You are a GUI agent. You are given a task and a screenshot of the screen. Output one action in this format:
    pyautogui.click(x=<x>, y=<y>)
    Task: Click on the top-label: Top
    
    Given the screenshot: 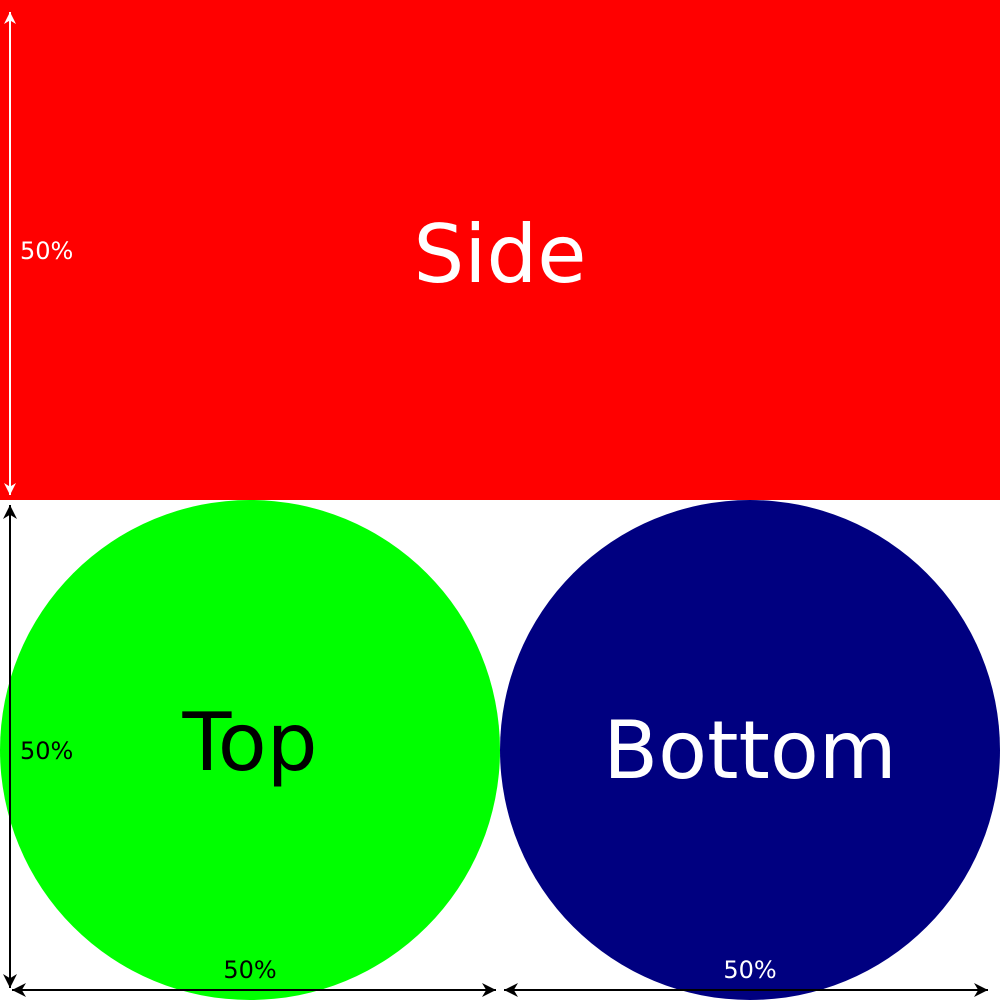 What is the action you would take?
    pyautogui.click(x=250, y=742)
    